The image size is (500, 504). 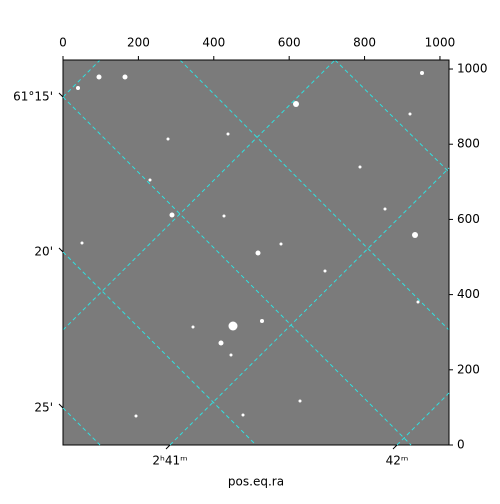 What do you see at coordinates (397, 461) in the screenshot?
I see `ra-tick-label: 42ᵐ` at bounding box center [397, 461].